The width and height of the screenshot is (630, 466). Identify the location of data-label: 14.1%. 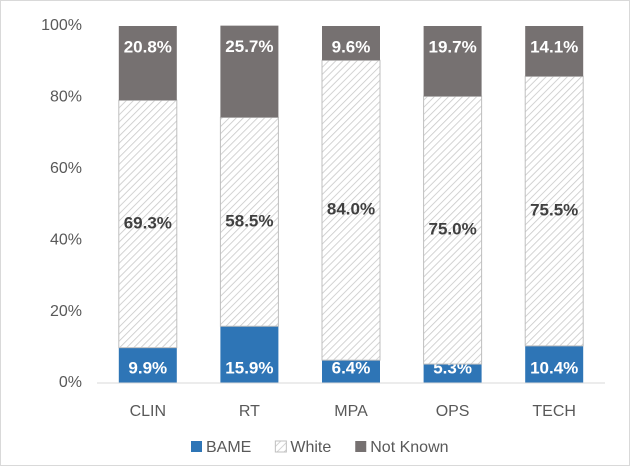
(554, 46).